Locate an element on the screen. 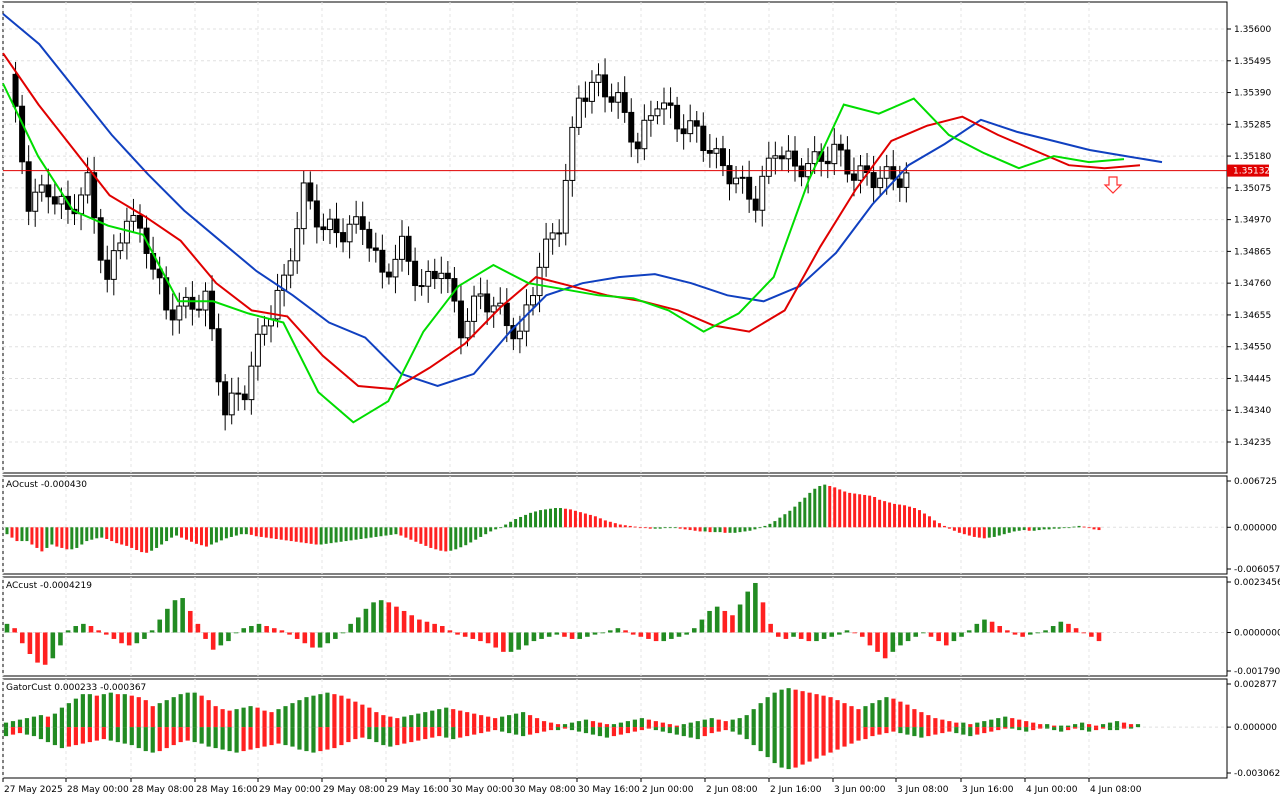  x-tick-label: 28 May 16:00 is located at coordinates (227, 790).